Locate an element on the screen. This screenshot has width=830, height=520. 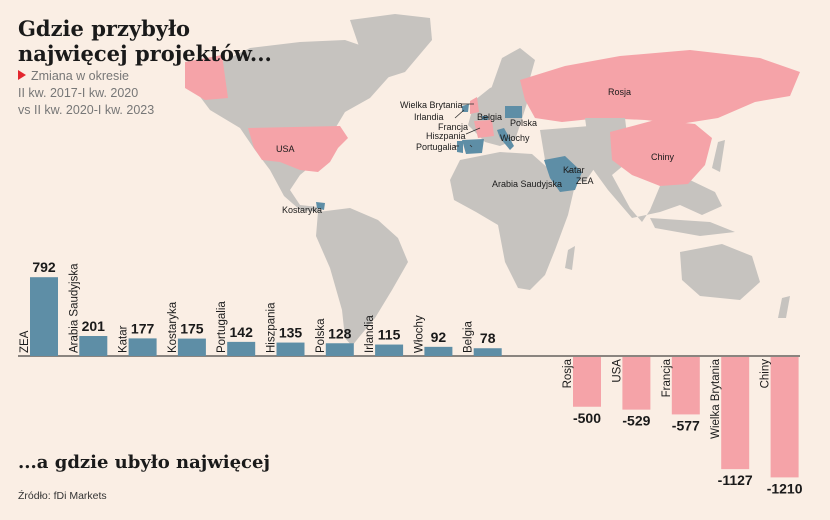
spain-shape is located at coordinates (473, 146).